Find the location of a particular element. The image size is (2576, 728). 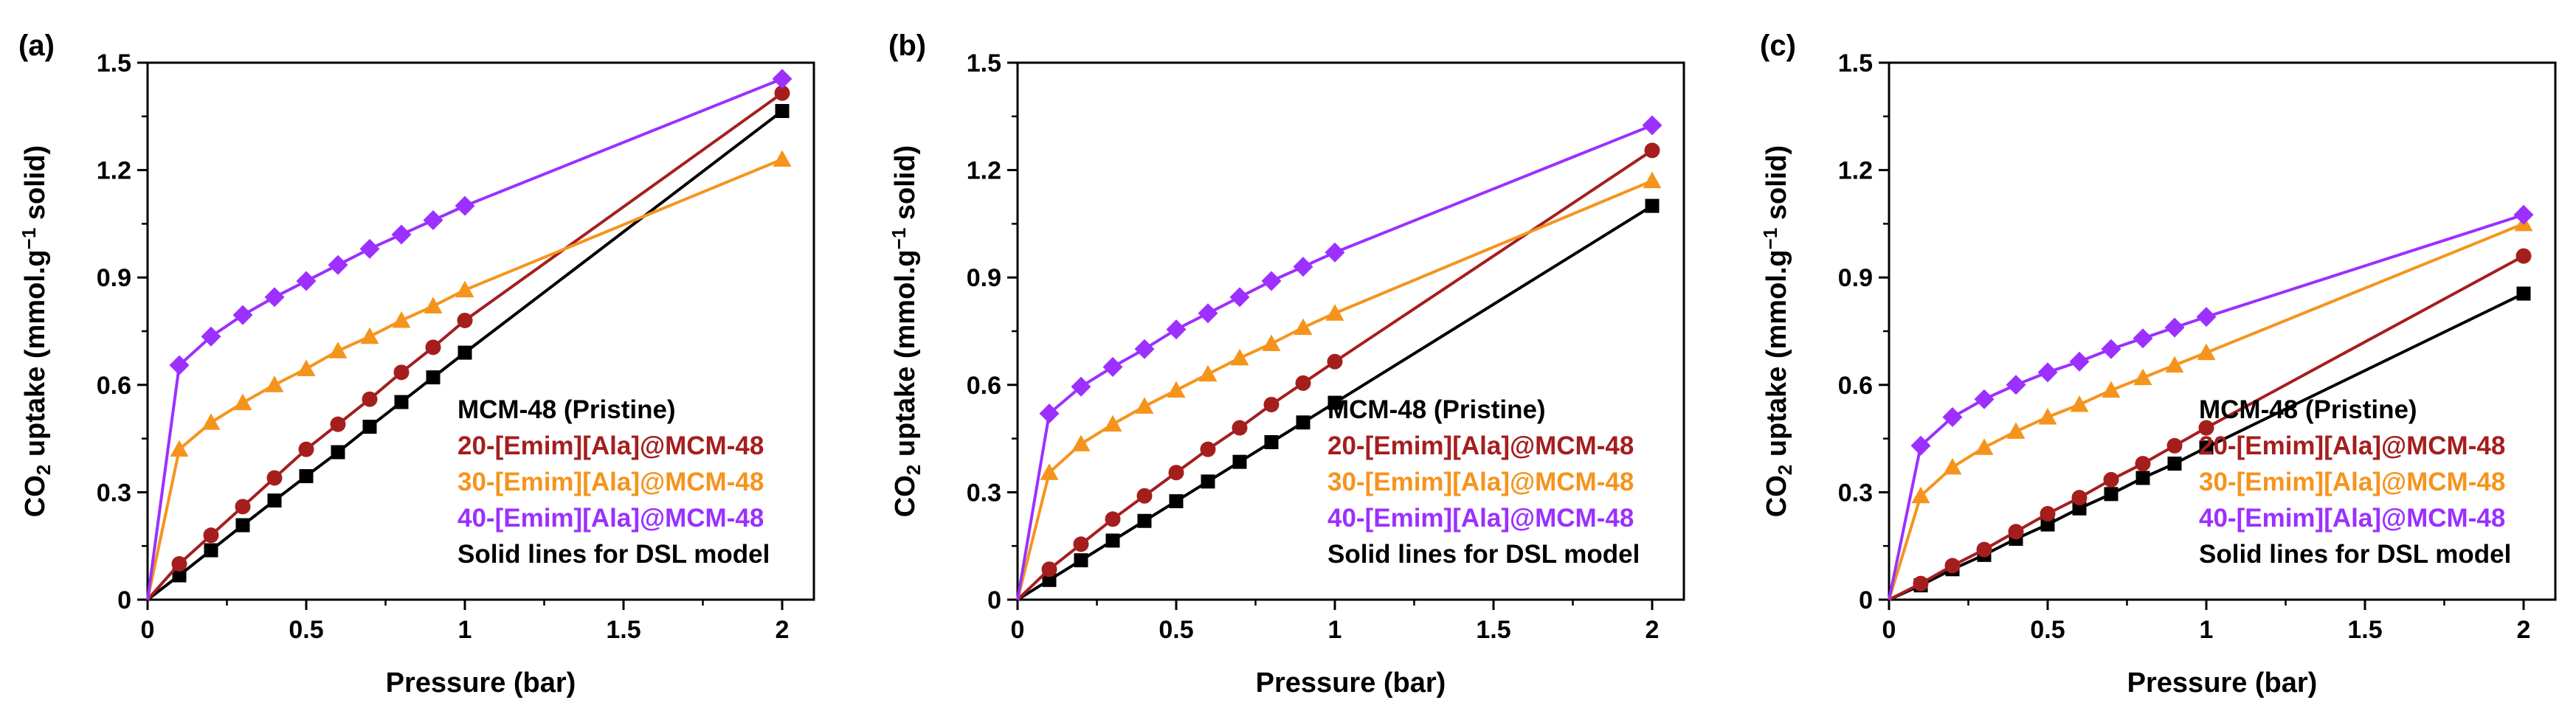

y-axis-title: CO2 uptake (mmol.g−1 solid) is located at coordinates (36, 331).